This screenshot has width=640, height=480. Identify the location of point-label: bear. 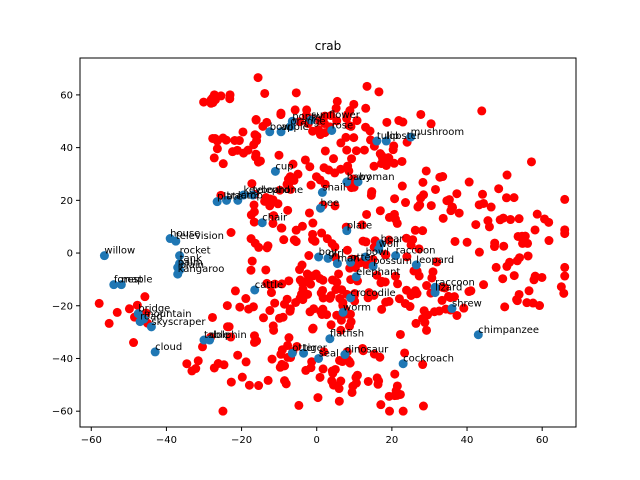
(393, 239).